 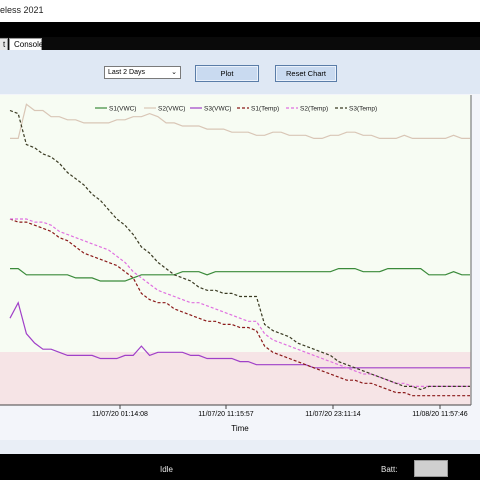 I want to click on x-tick-label: 11/08/20 11:57:46, so click(x=440, y=414).